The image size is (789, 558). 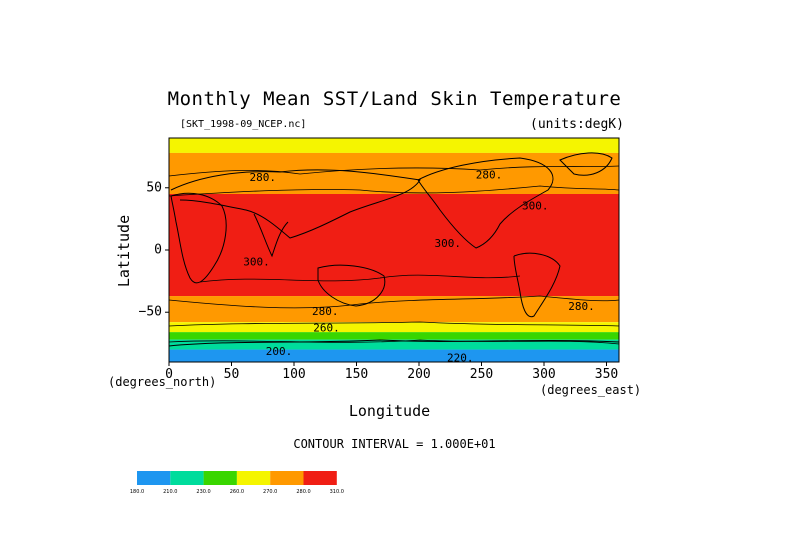 I want to click on x-axis-label-text: Longitude, so click(x=389, y=411).